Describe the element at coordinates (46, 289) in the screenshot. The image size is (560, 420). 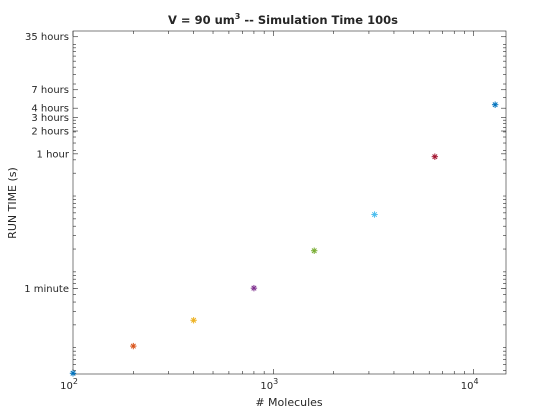
I see `y-tick-label: 1 minute` at that location.